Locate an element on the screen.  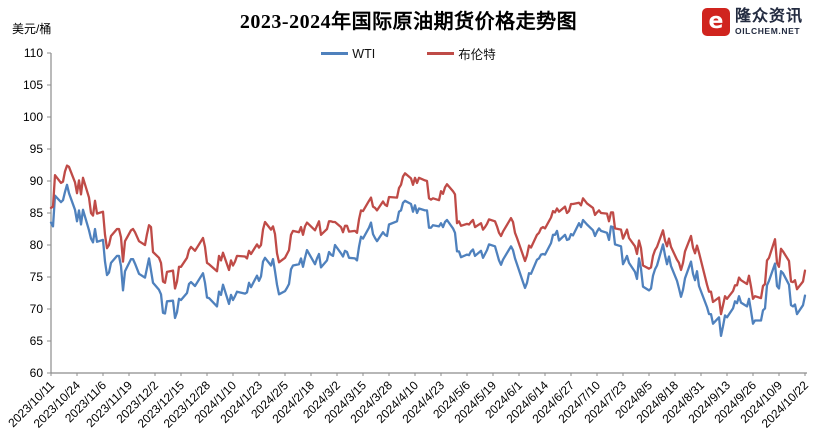
y-tick-label: 65 is located at coordinates (37, 341).